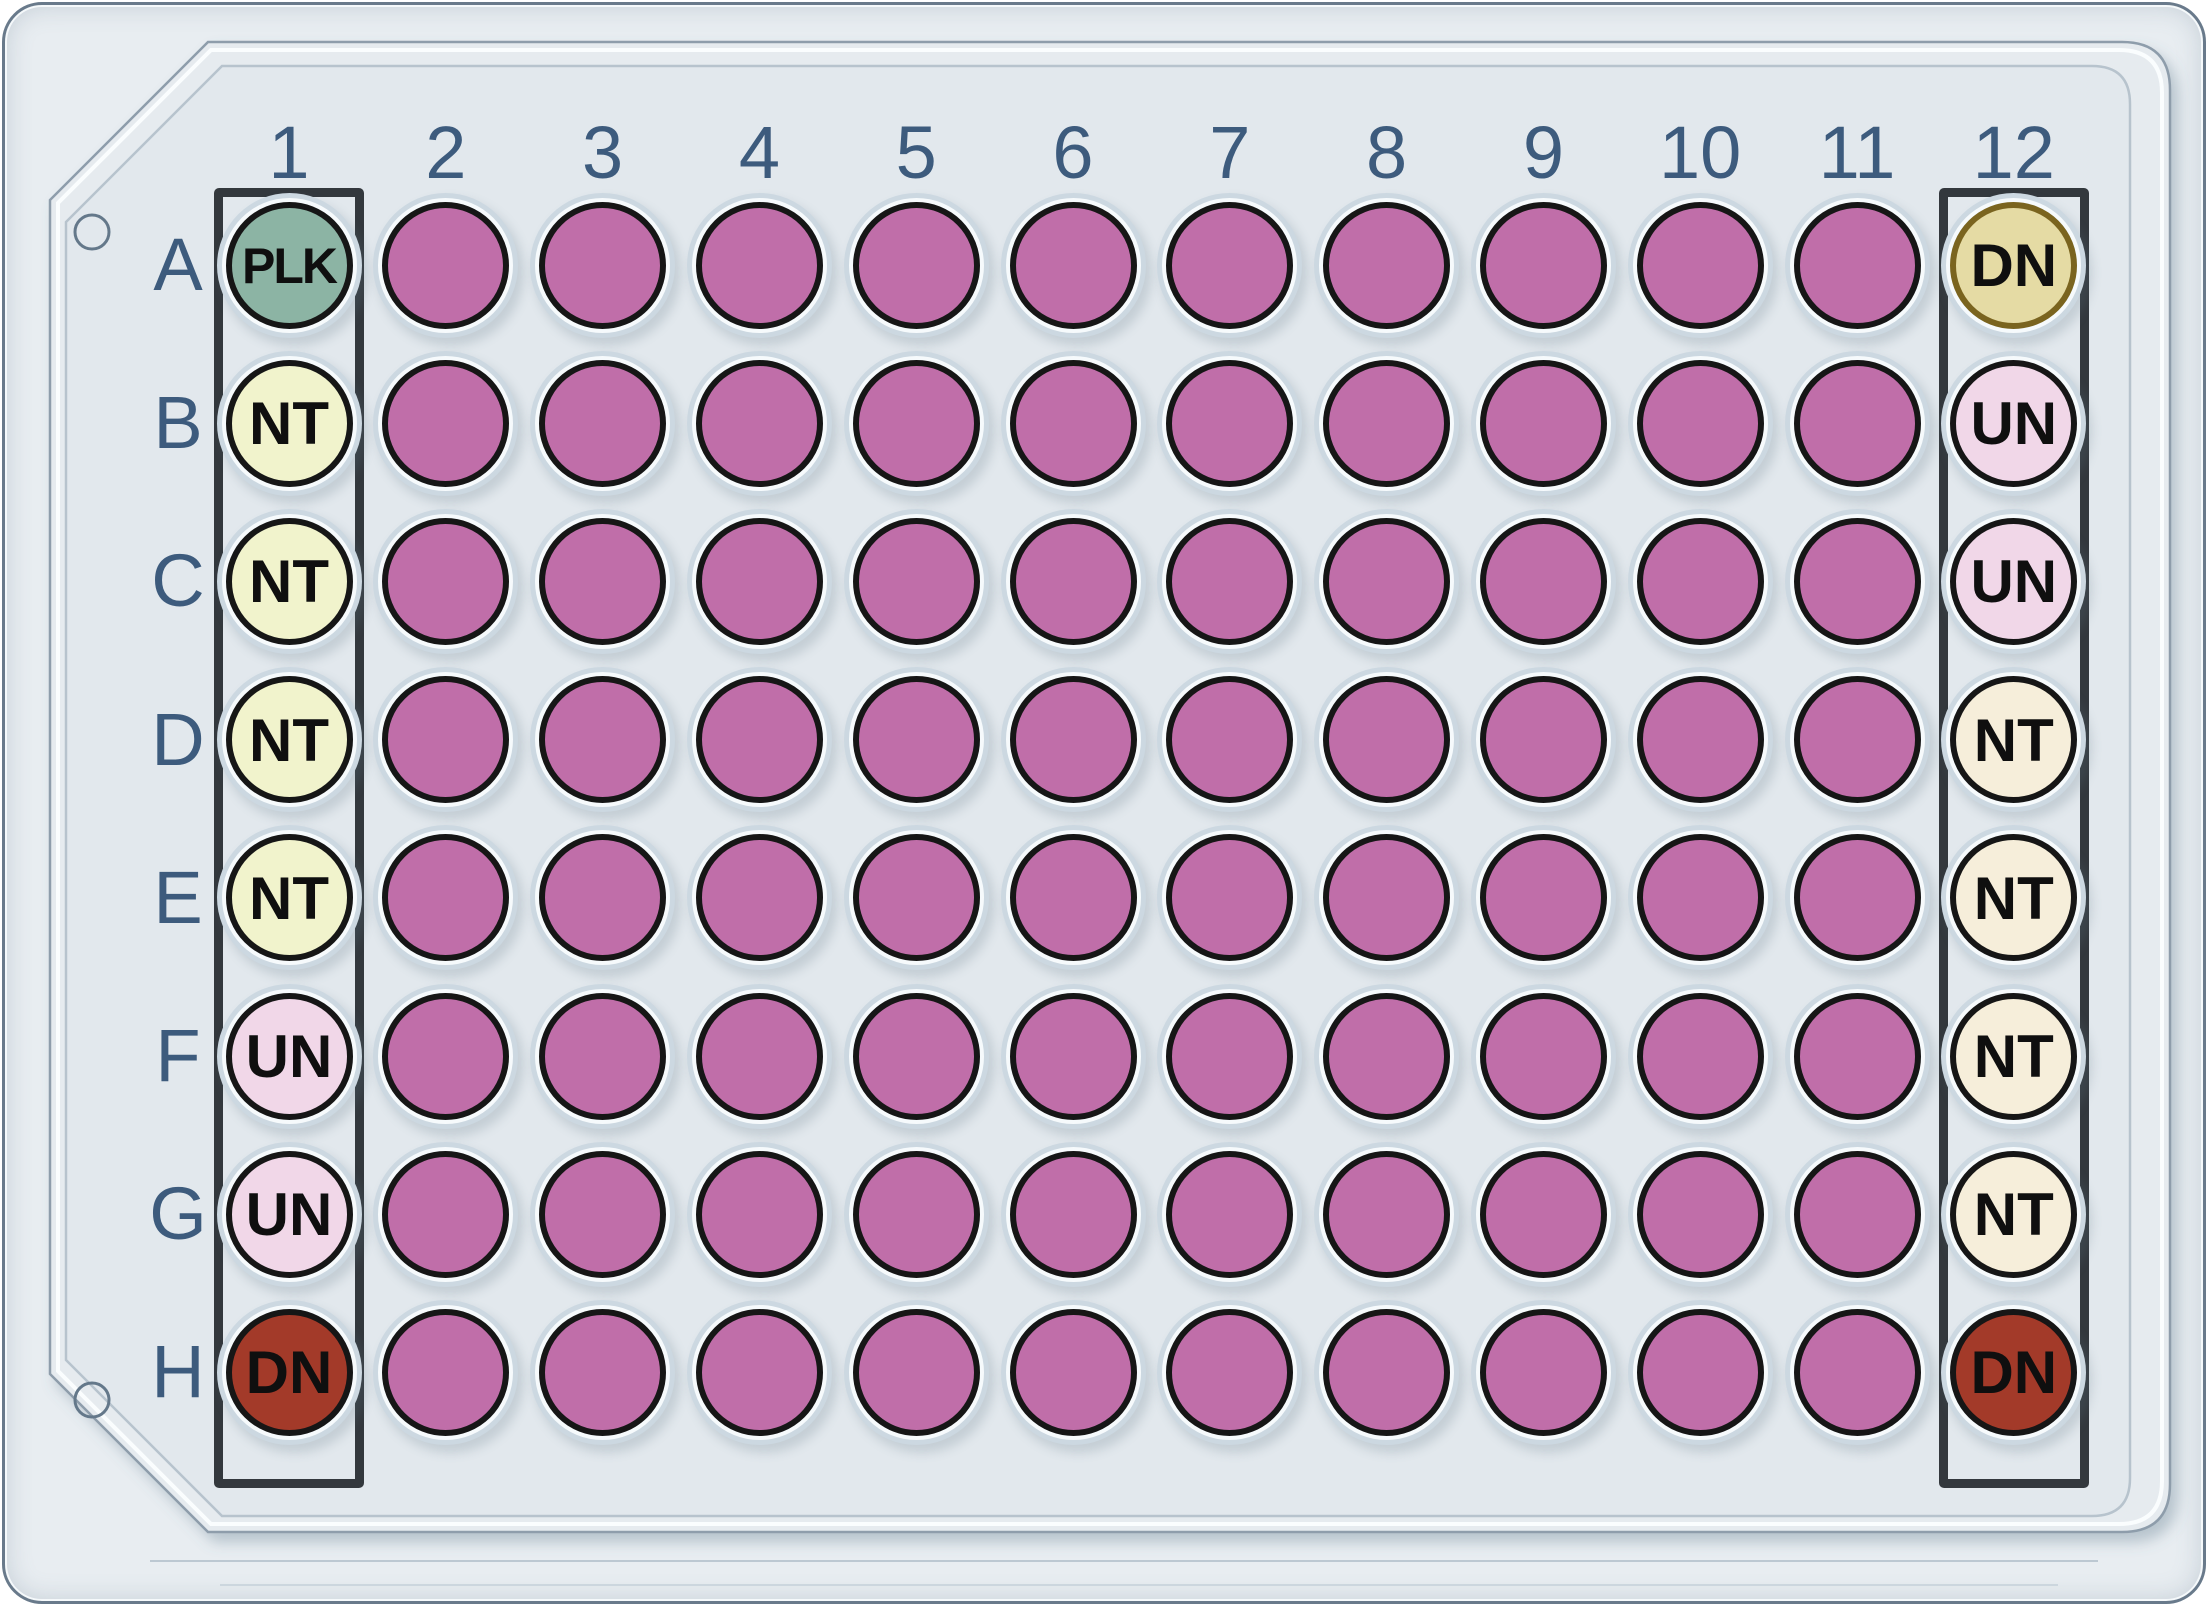 The height and width of the screenshot is (1606, 2208). I want to click on well-B4, so click(759, 423).